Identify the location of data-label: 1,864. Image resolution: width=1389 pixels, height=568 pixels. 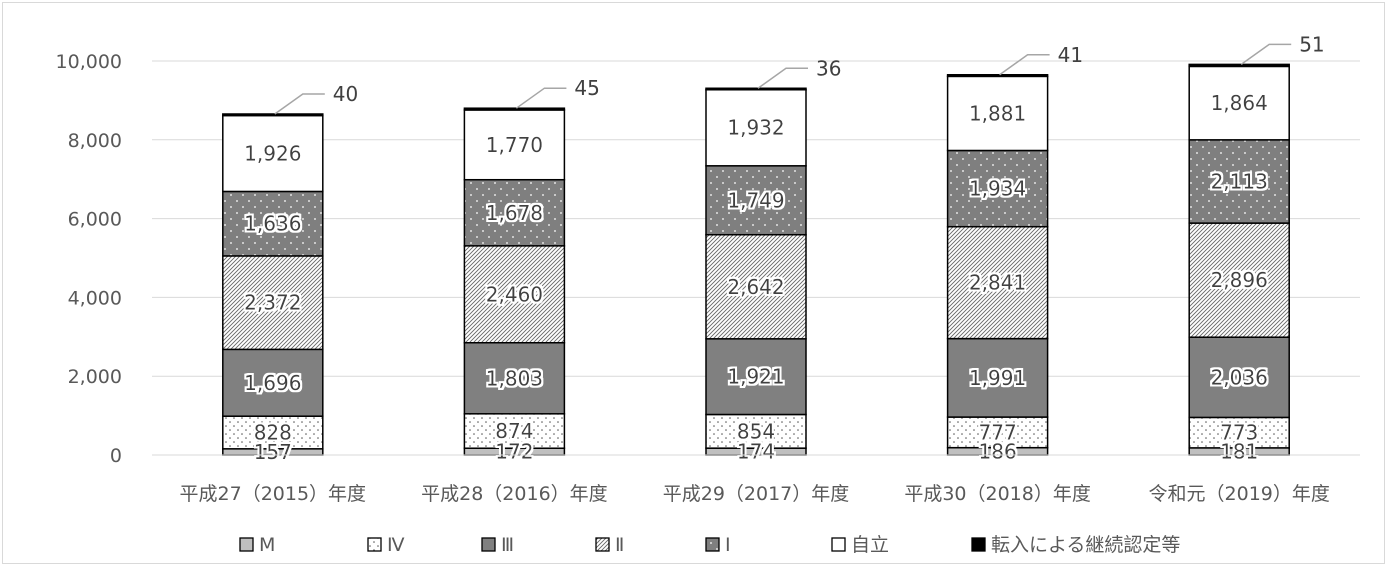
(1239, 103).